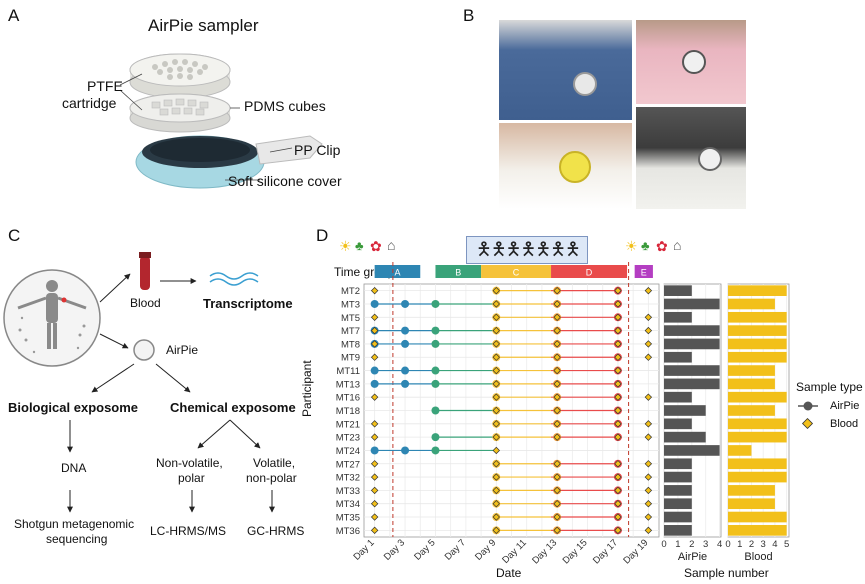  What do you see at coordinates (233, 407) in the screenshot?
I see `label-chemical-exposome: Chemical exposome` at bounding box center [233, 407].